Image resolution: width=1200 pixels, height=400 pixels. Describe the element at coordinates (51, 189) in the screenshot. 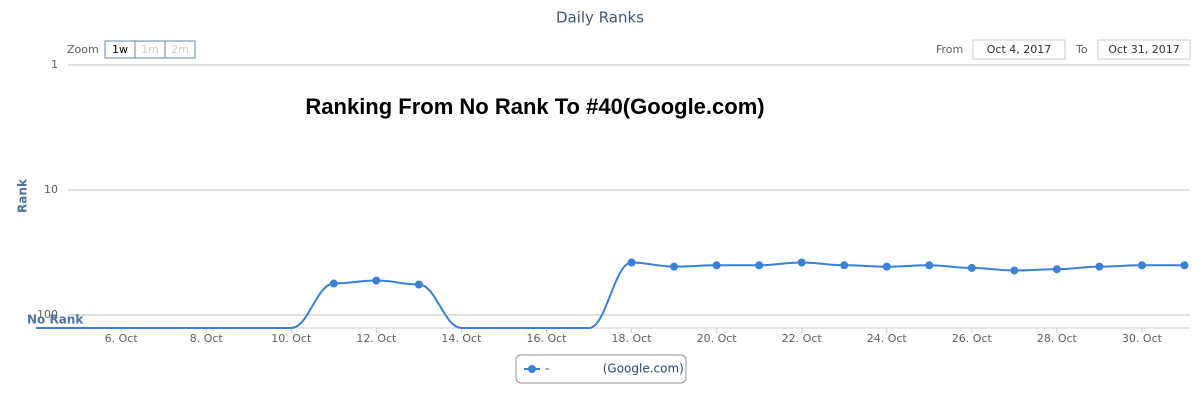

I see `y-tick-label: 10` at that location.